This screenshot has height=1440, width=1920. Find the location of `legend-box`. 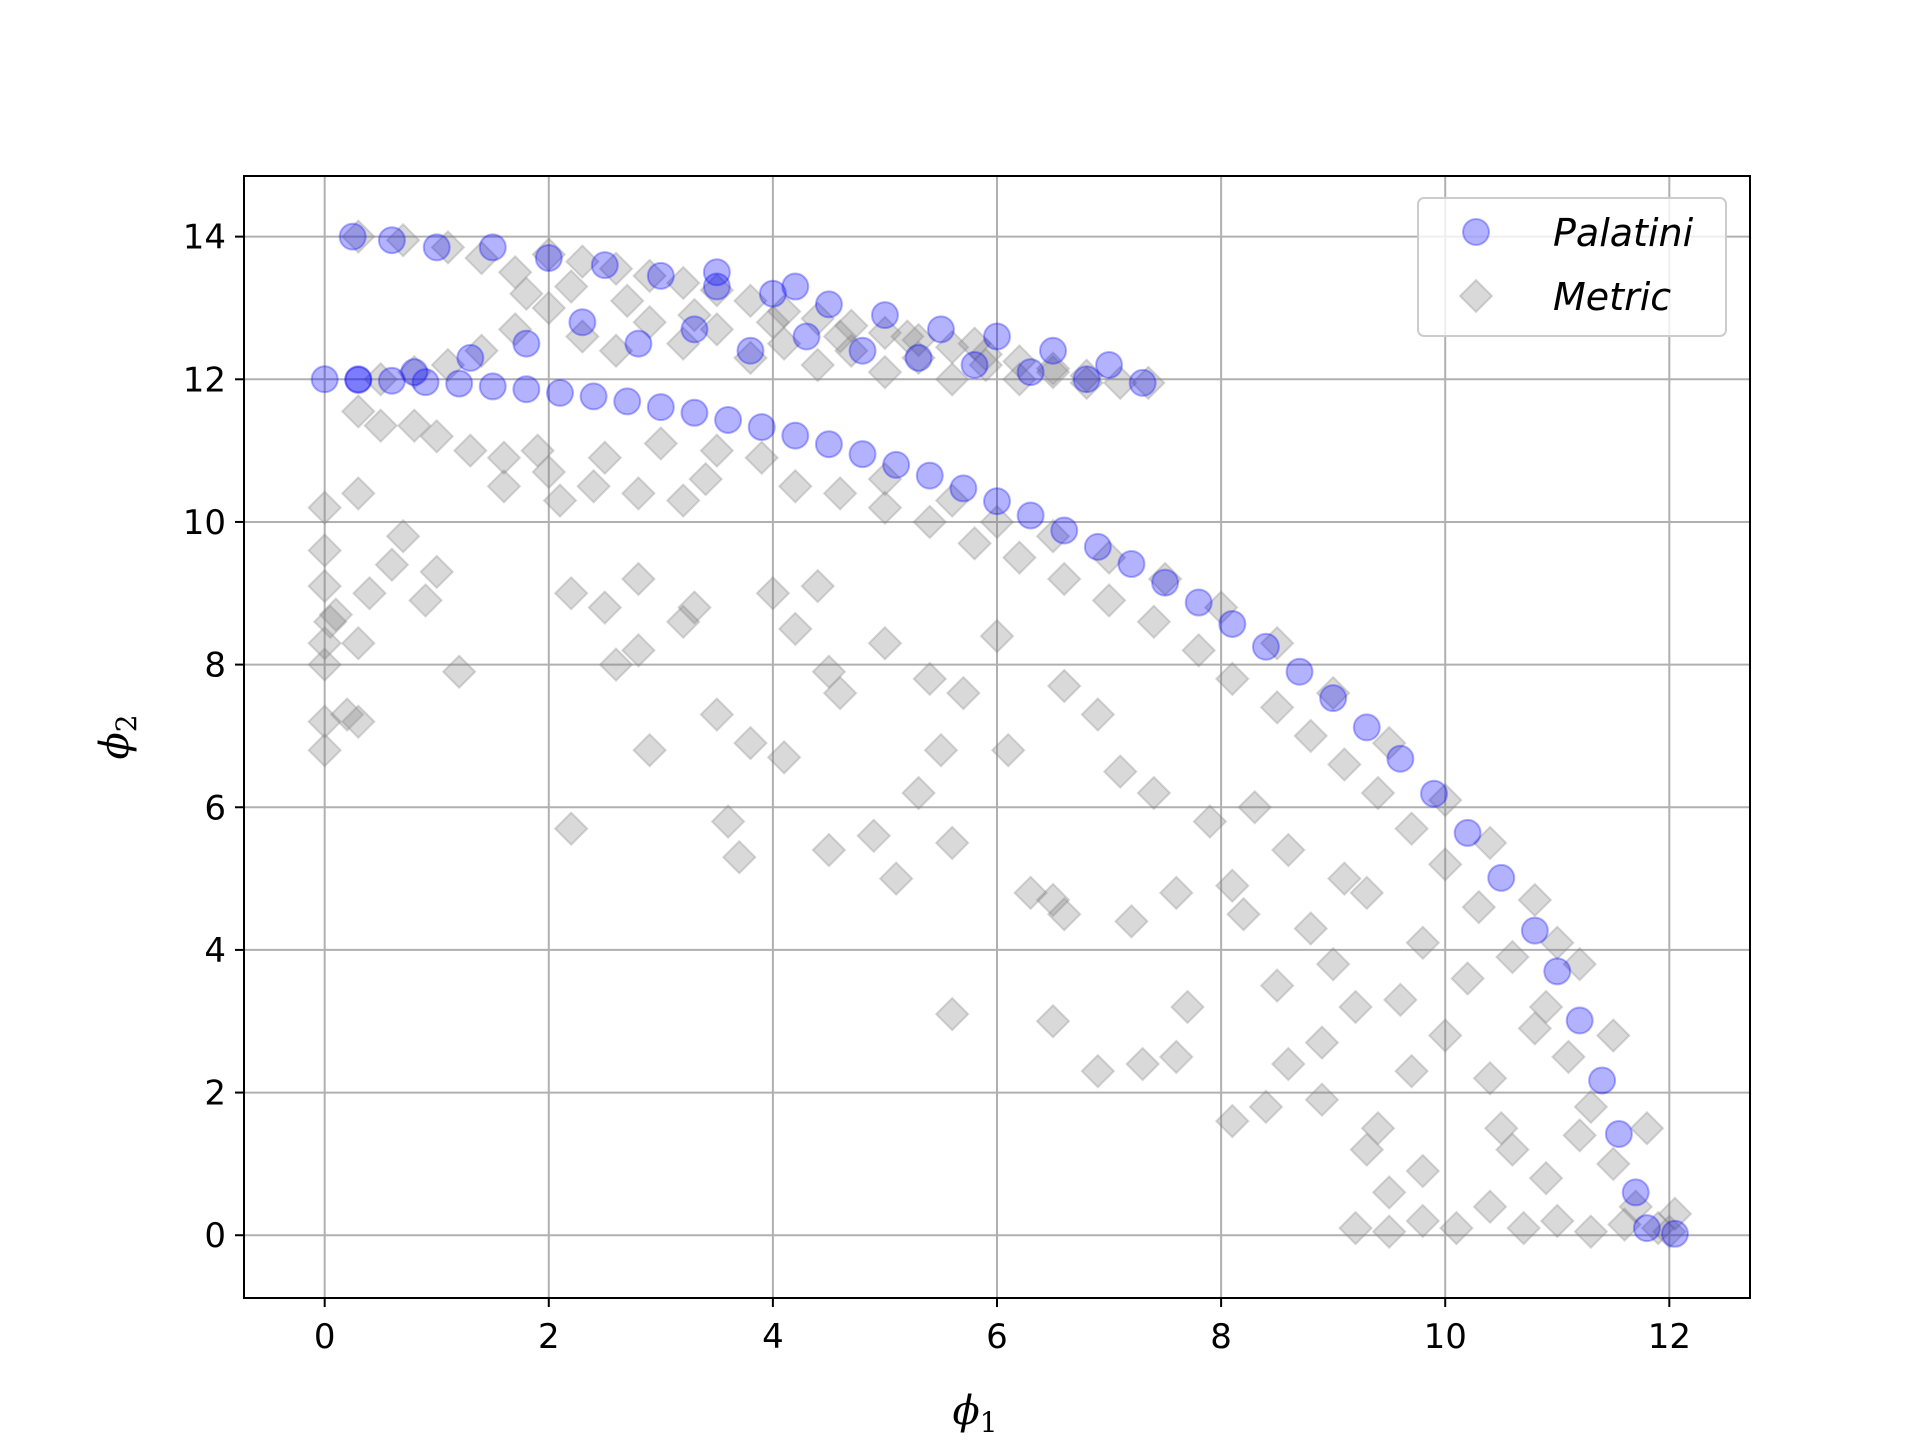

legend-box is located at coordinates (1572, 267).